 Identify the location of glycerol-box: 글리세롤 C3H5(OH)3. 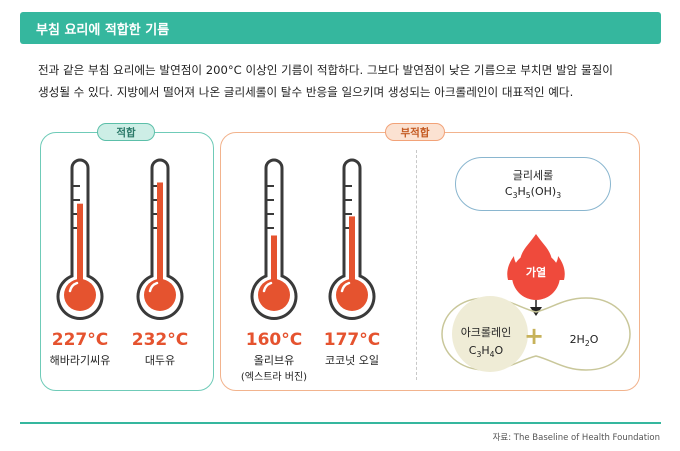
(533, 184).